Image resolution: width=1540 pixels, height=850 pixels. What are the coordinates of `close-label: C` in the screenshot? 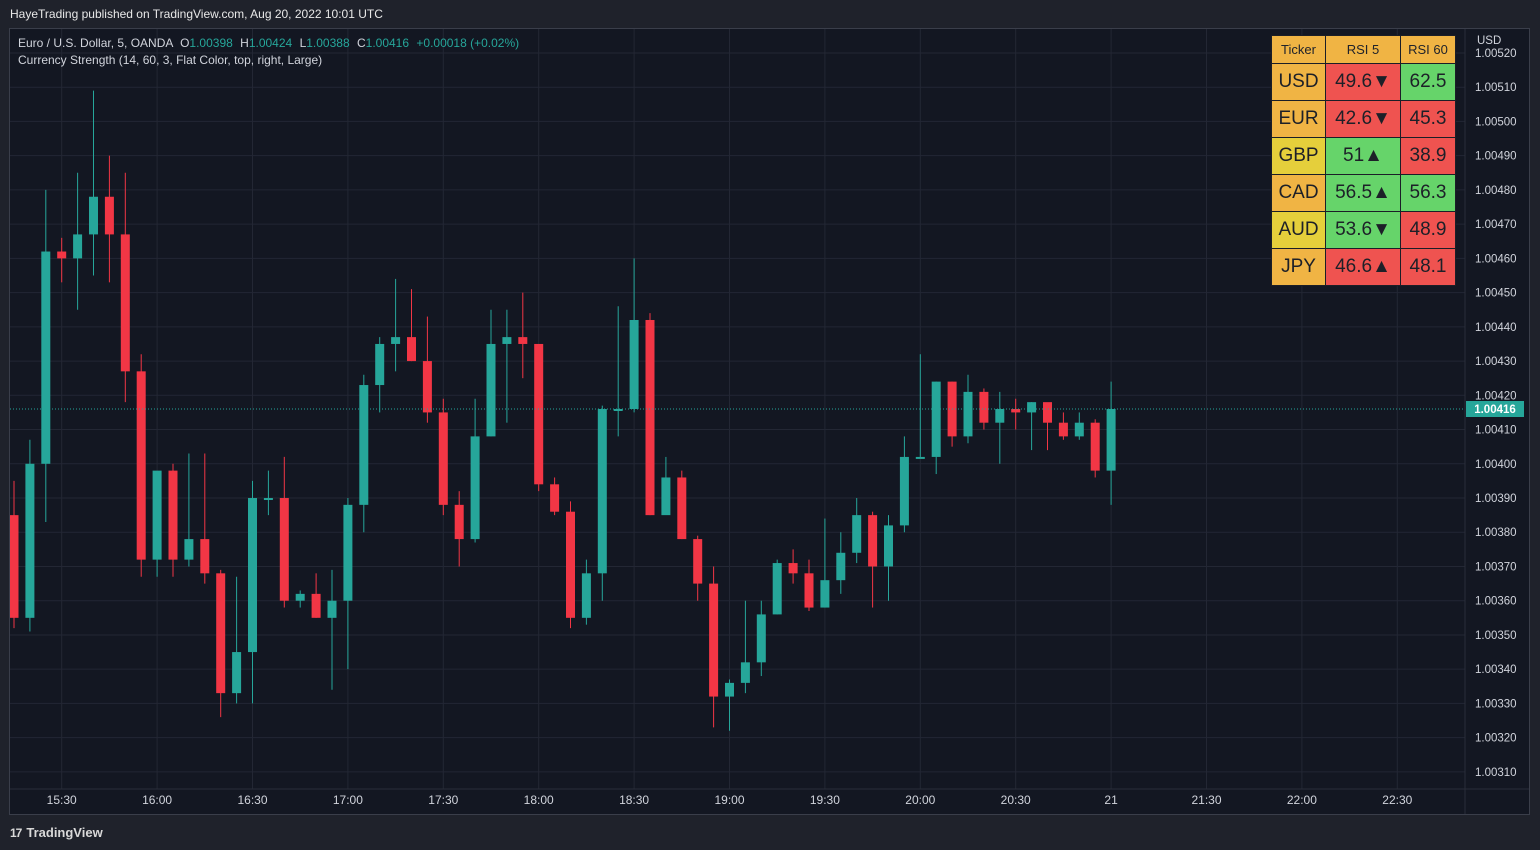 It's located at (361, 43).